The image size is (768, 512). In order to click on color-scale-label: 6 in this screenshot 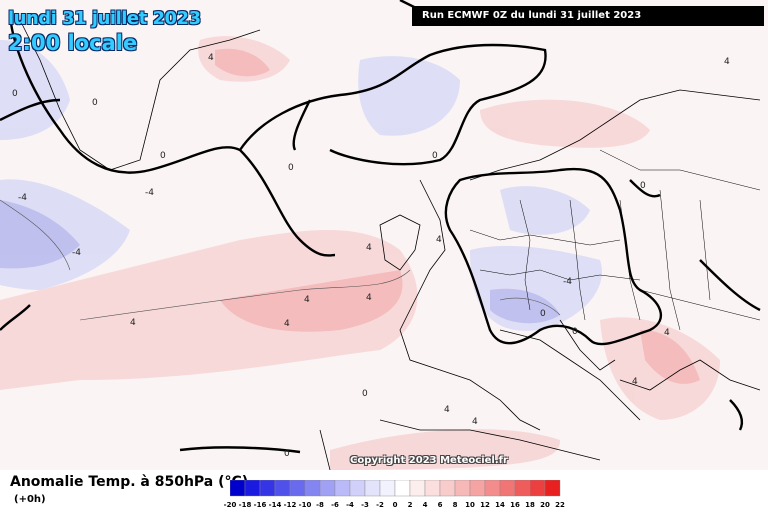, I will do `click(440, 505)`.